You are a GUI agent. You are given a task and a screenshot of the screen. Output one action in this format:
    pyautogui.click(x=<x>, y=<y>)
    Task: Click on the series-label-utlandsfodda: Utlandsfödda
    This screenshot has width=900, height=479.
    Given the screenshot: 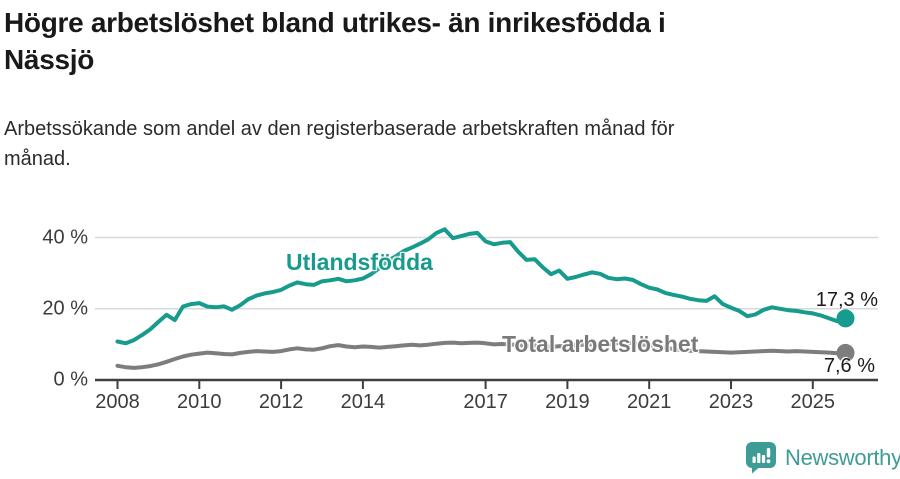 What is the action you would take?
    pyautogui.click(x=359, y=262)
    